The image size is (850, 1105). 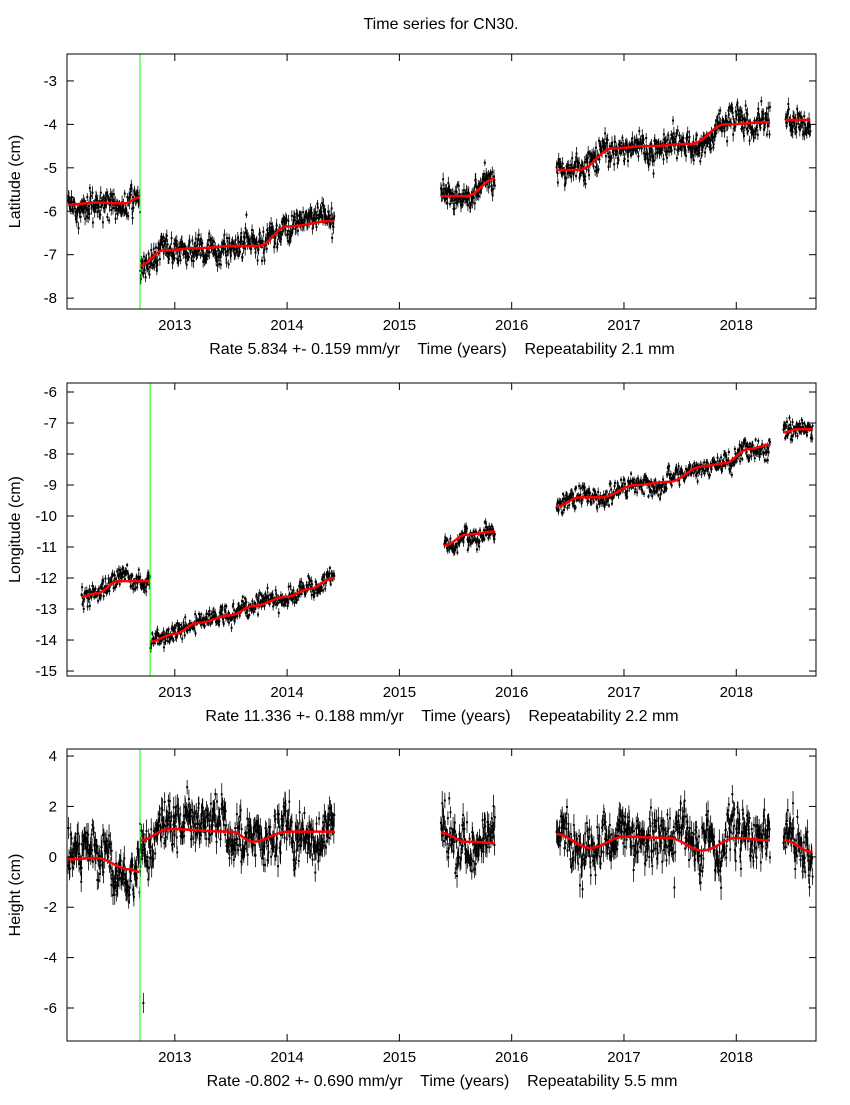 I want to click on y-tick-label: -5, so click(x=50, y=168).